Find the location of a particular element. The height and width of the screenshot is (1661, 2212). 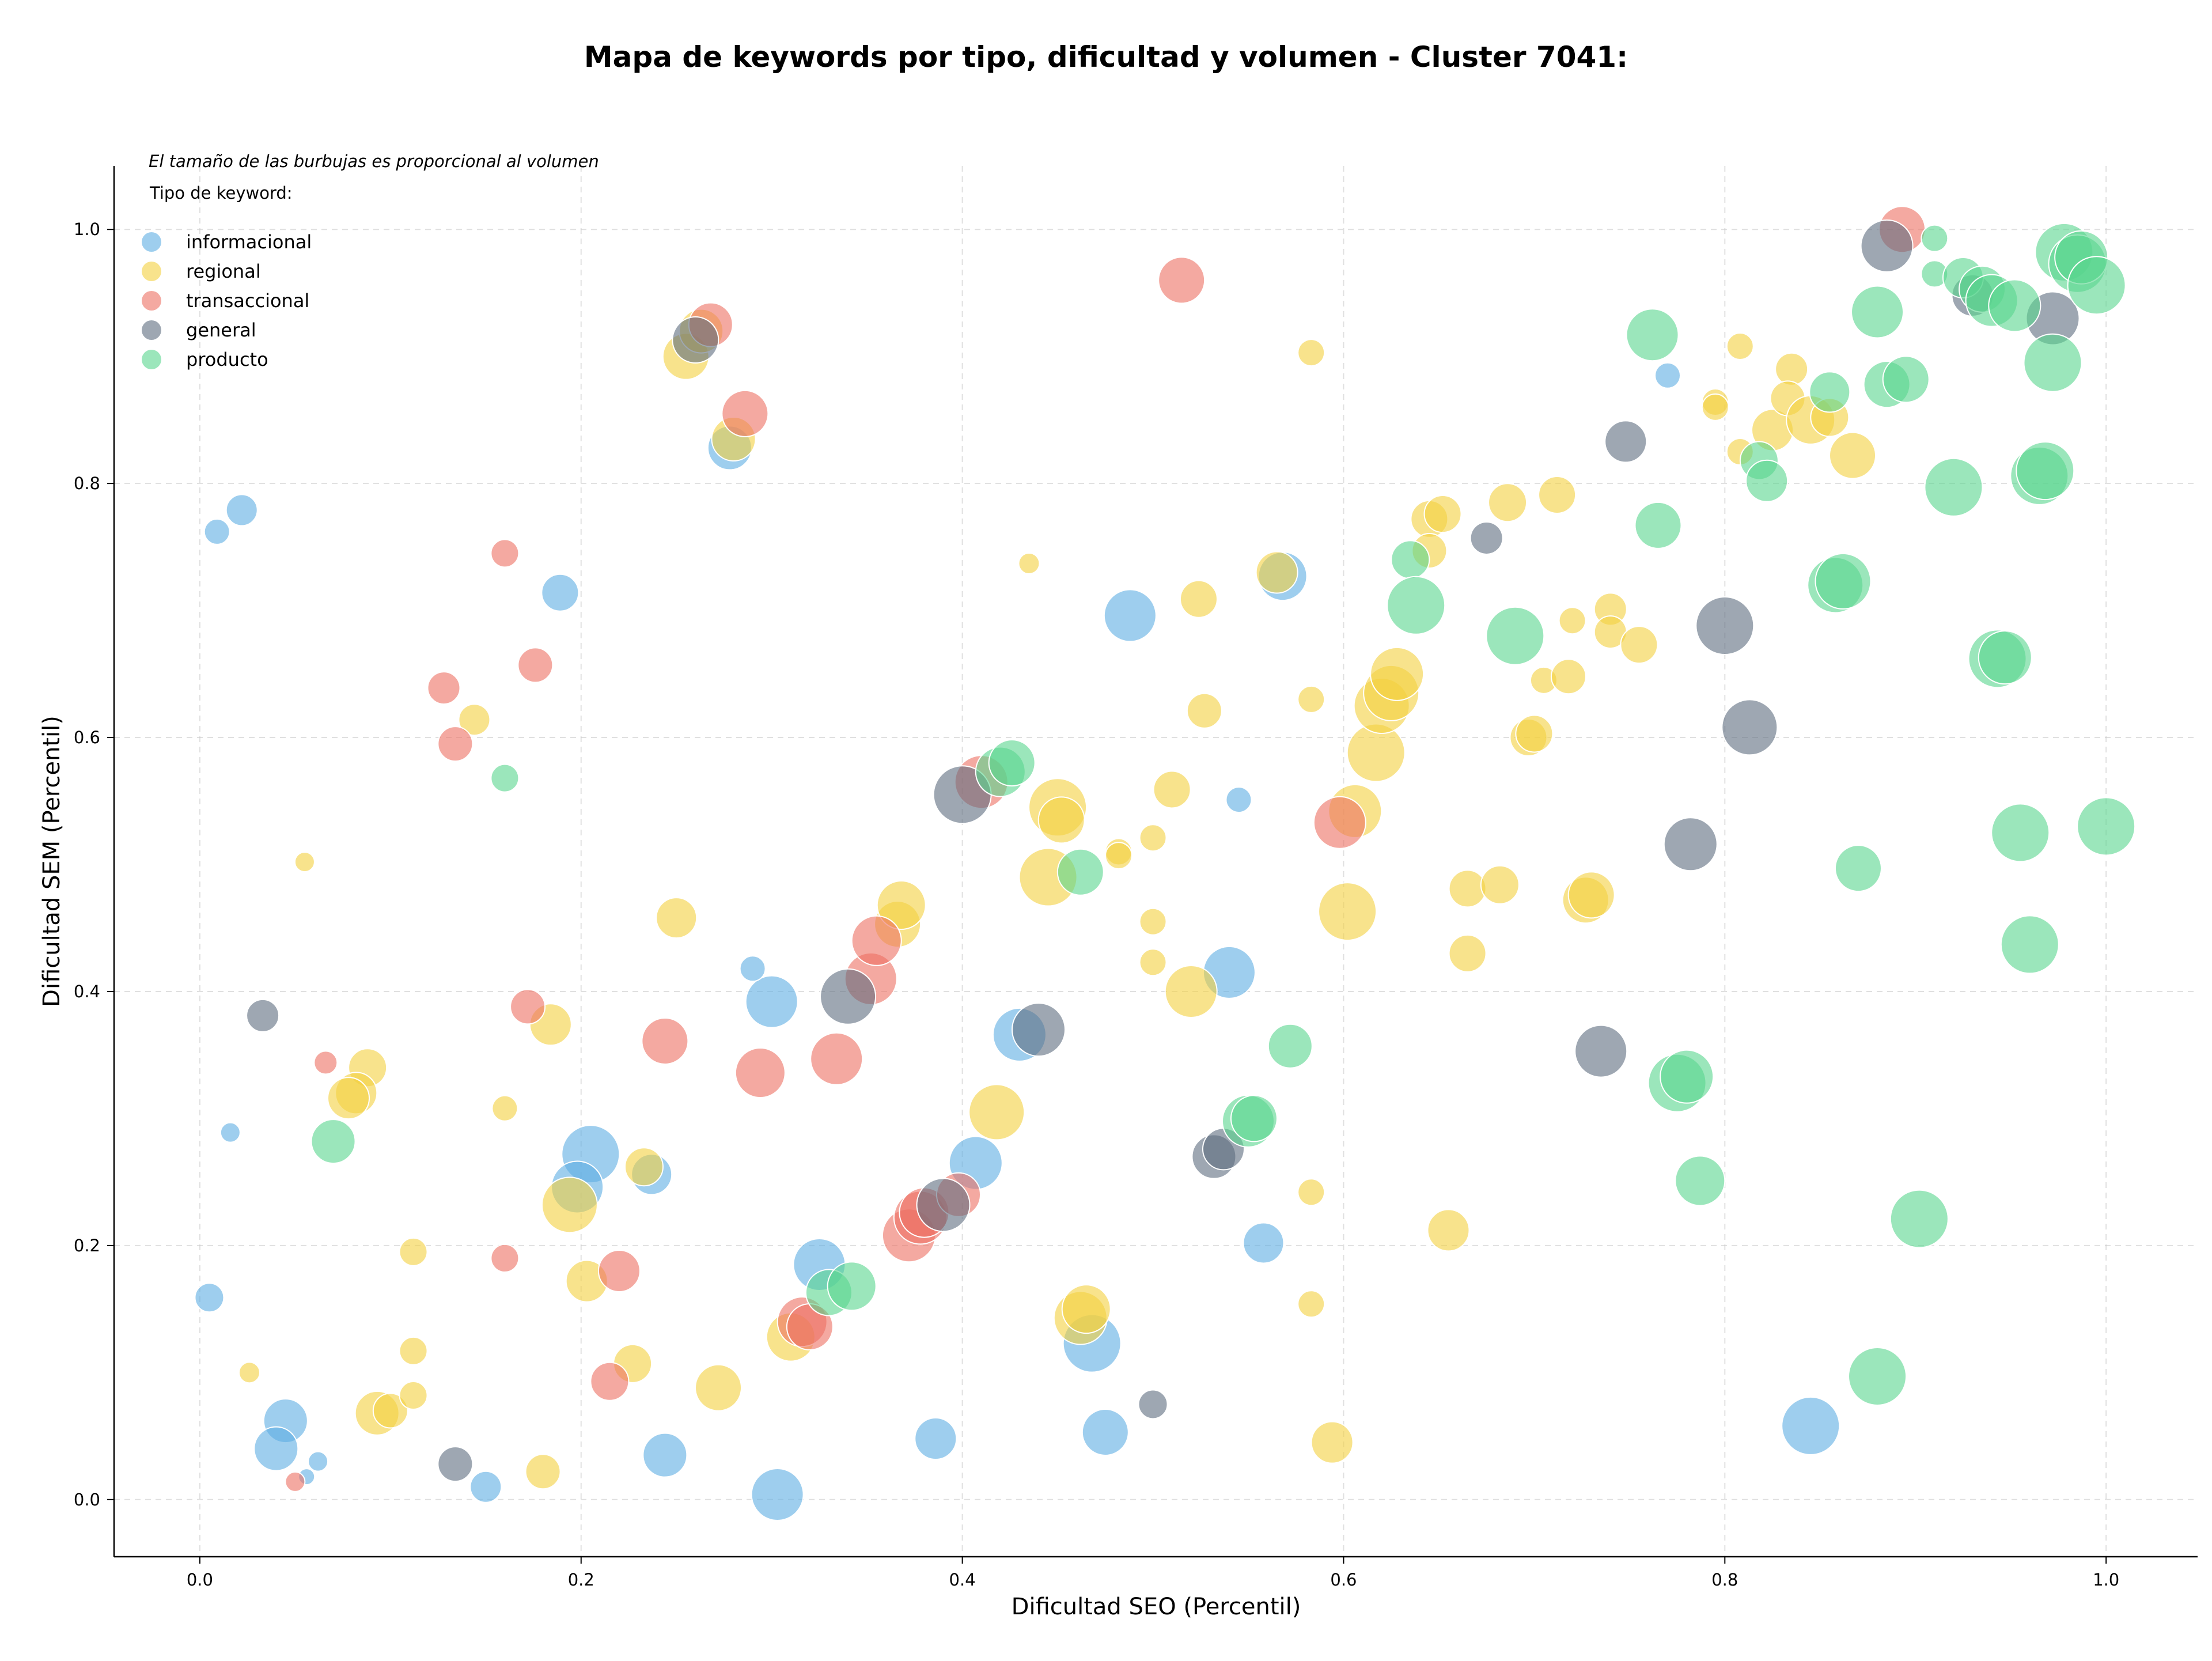

legend-marker-general is located at coordinates (151, 330).